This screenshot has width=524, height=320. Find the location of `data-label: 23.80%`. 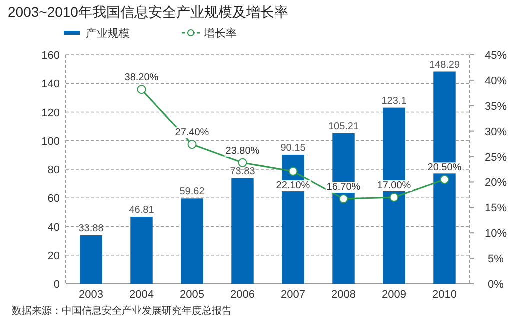

data-label: 23.80% is located at coordinates (243, 151).